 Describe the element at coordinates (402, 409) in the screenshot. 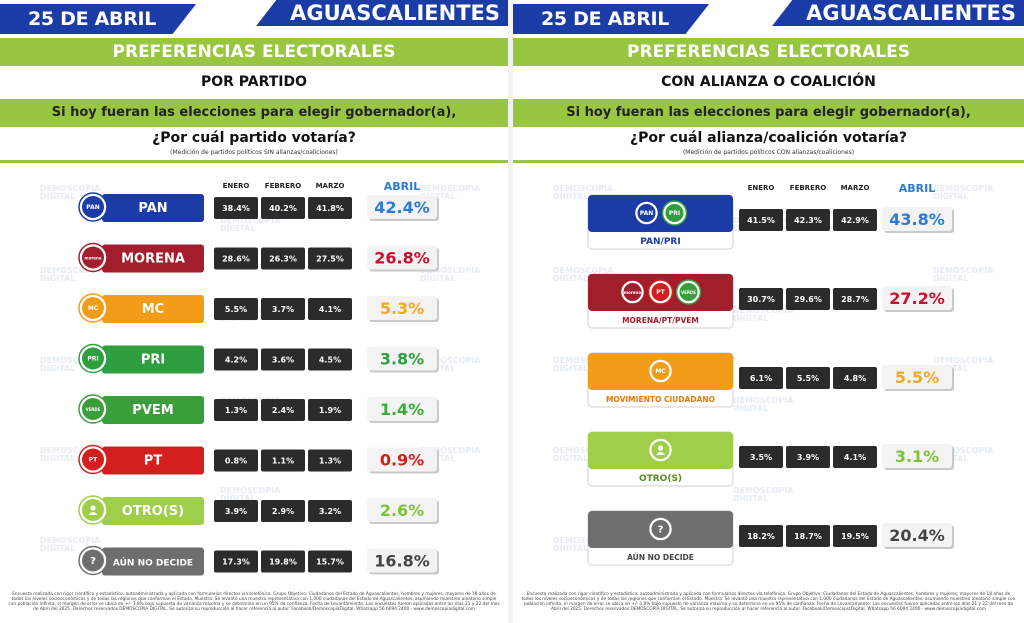

I see `april-value: 1.4%` at that location.